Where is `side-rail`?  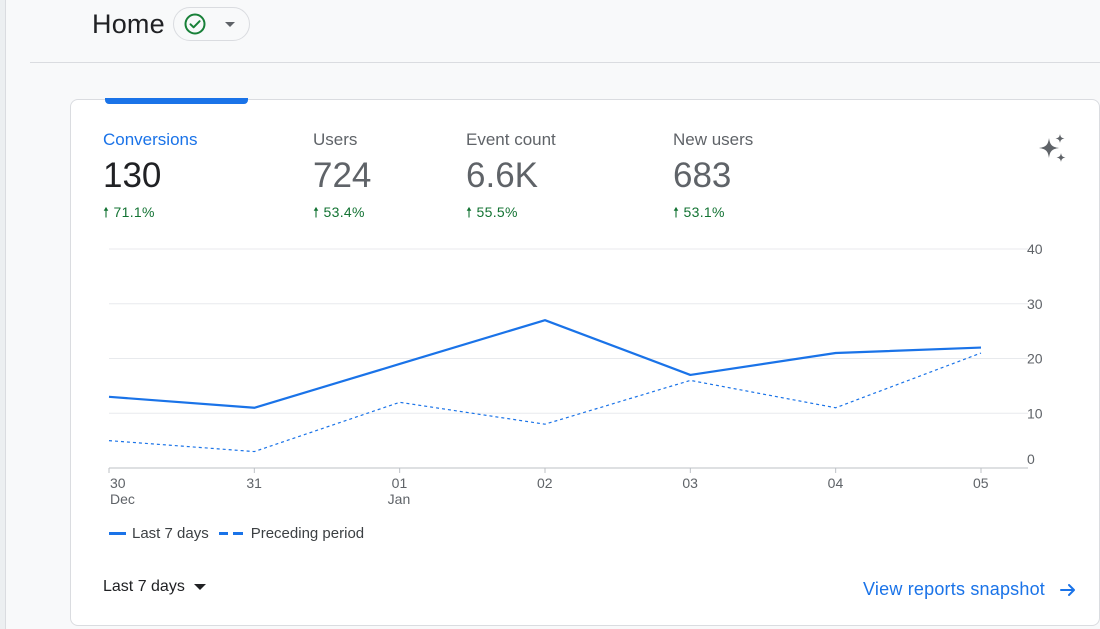 side-rail is located at coordinates (3, 314).